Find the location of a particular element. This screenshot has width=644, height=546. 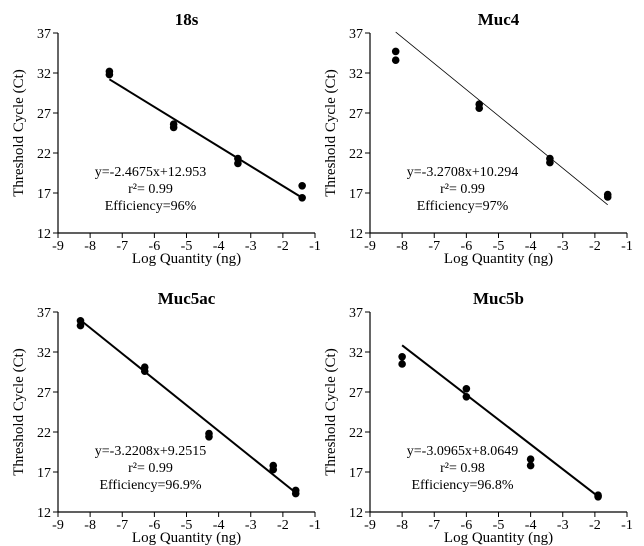

equation-annotation: y=-3.0965x+8.0649 is located at coordinates (462, 451).